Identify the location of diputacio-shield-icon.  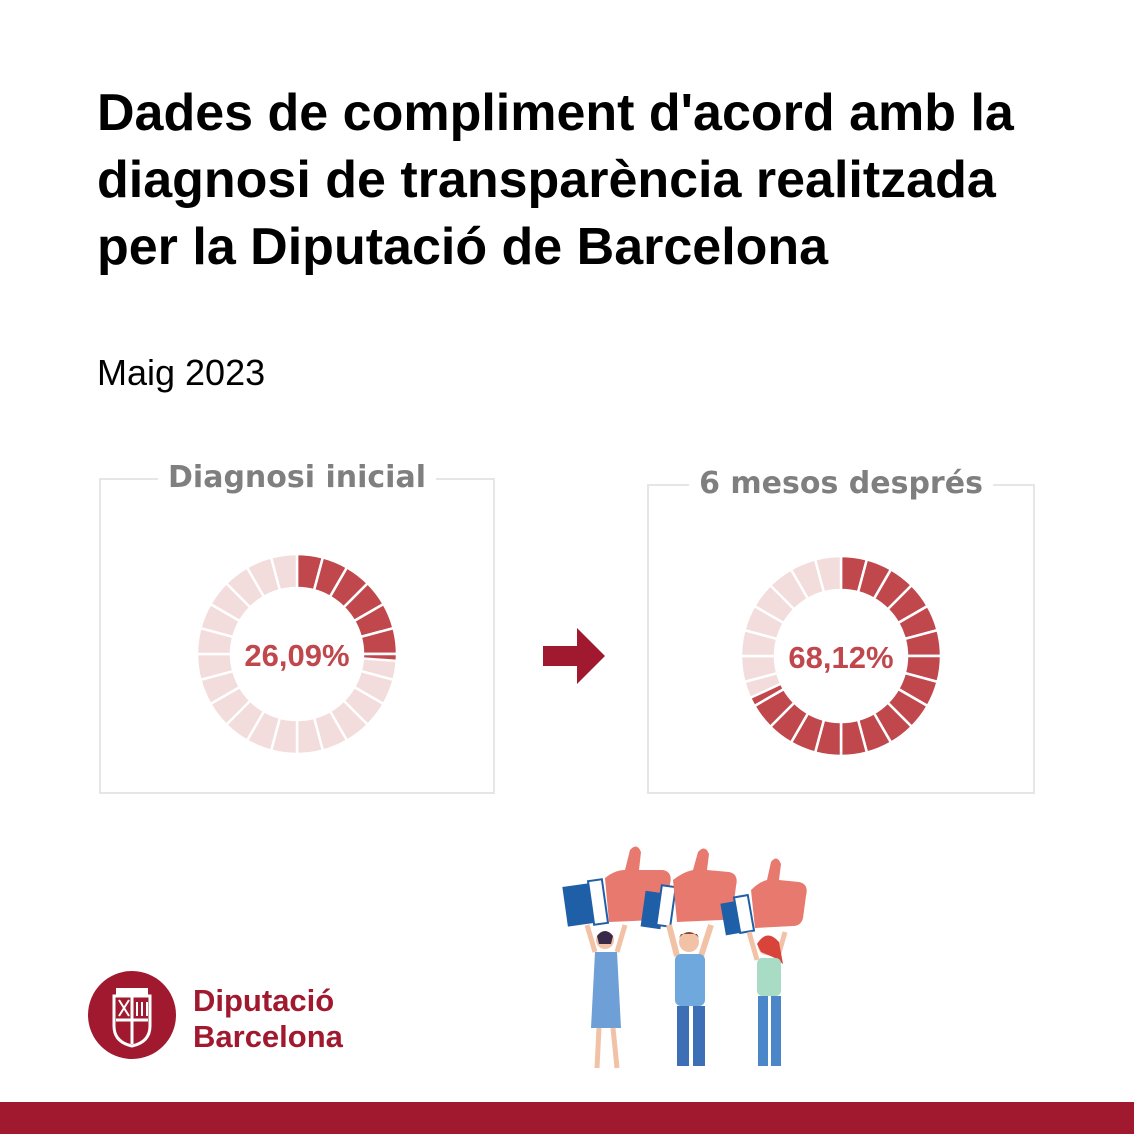
(132, 1015).